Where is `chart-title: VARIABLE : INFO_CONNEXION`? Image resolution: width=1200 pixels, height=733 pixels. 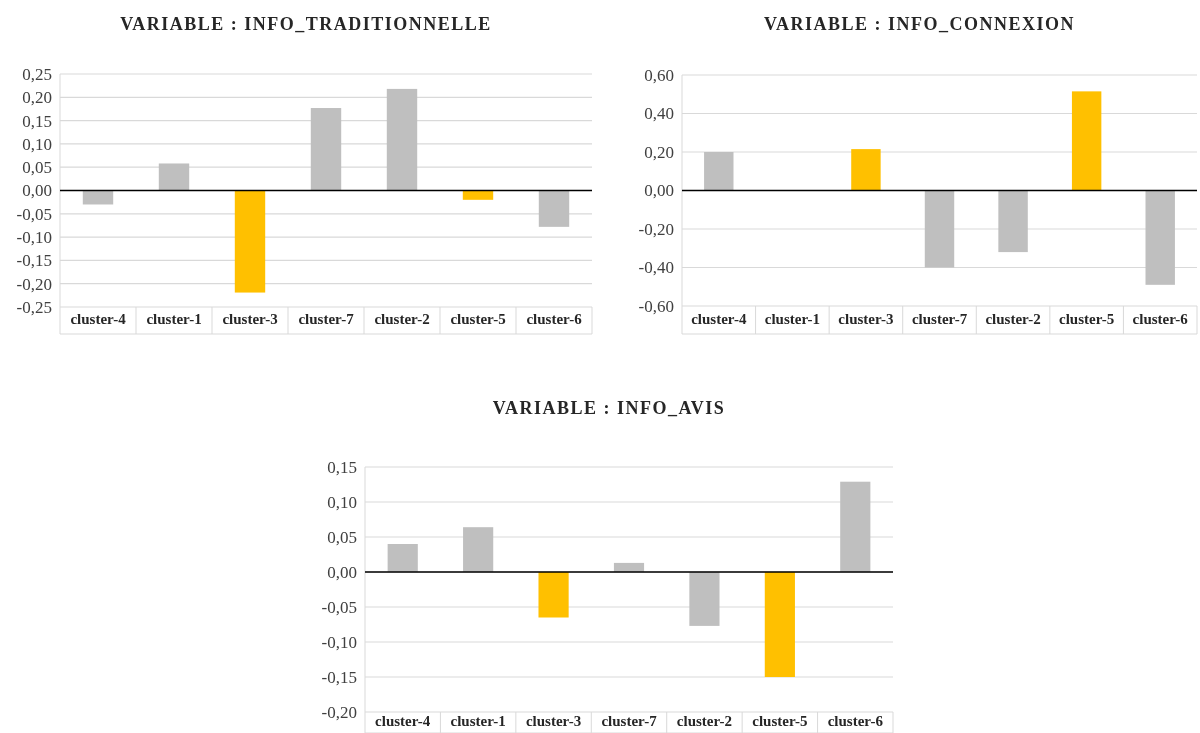 chart-title: VARIABLE : INFO_CONNEXION is located at coordinates (919, 24).